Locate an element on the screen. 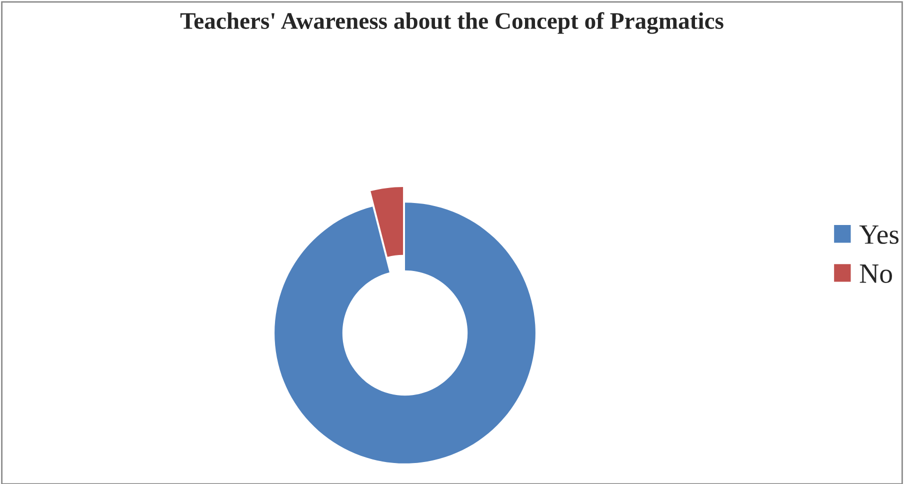 The height and width of the screenshot is (484, 904). legend-label: No is located at coordinates (876, 274).